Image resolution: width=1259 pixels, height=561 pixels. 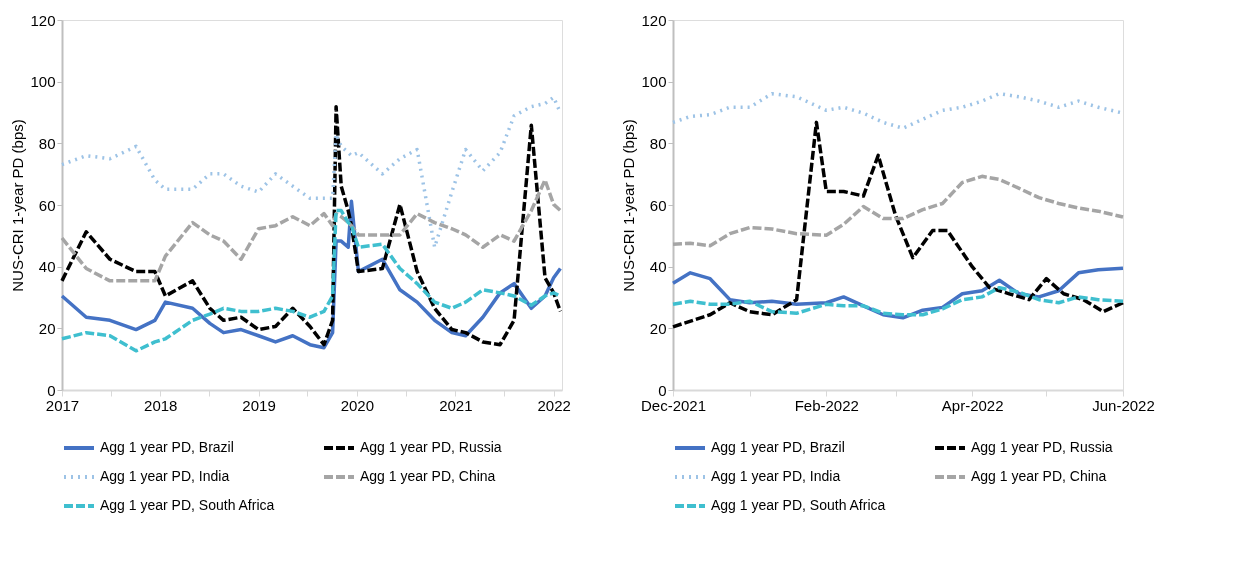 I want to click on x-tick-label: 2019, so click(x=259, y=405).